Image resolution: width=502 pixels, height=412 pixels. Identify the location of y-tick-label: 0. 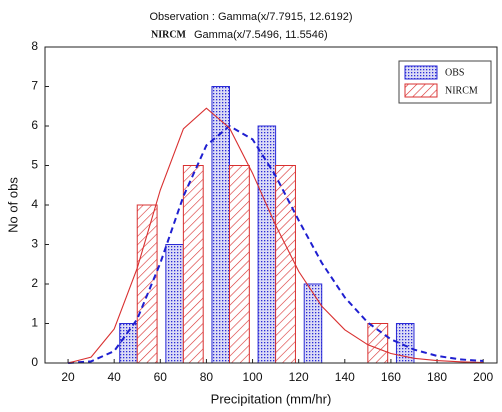
(34, 362).